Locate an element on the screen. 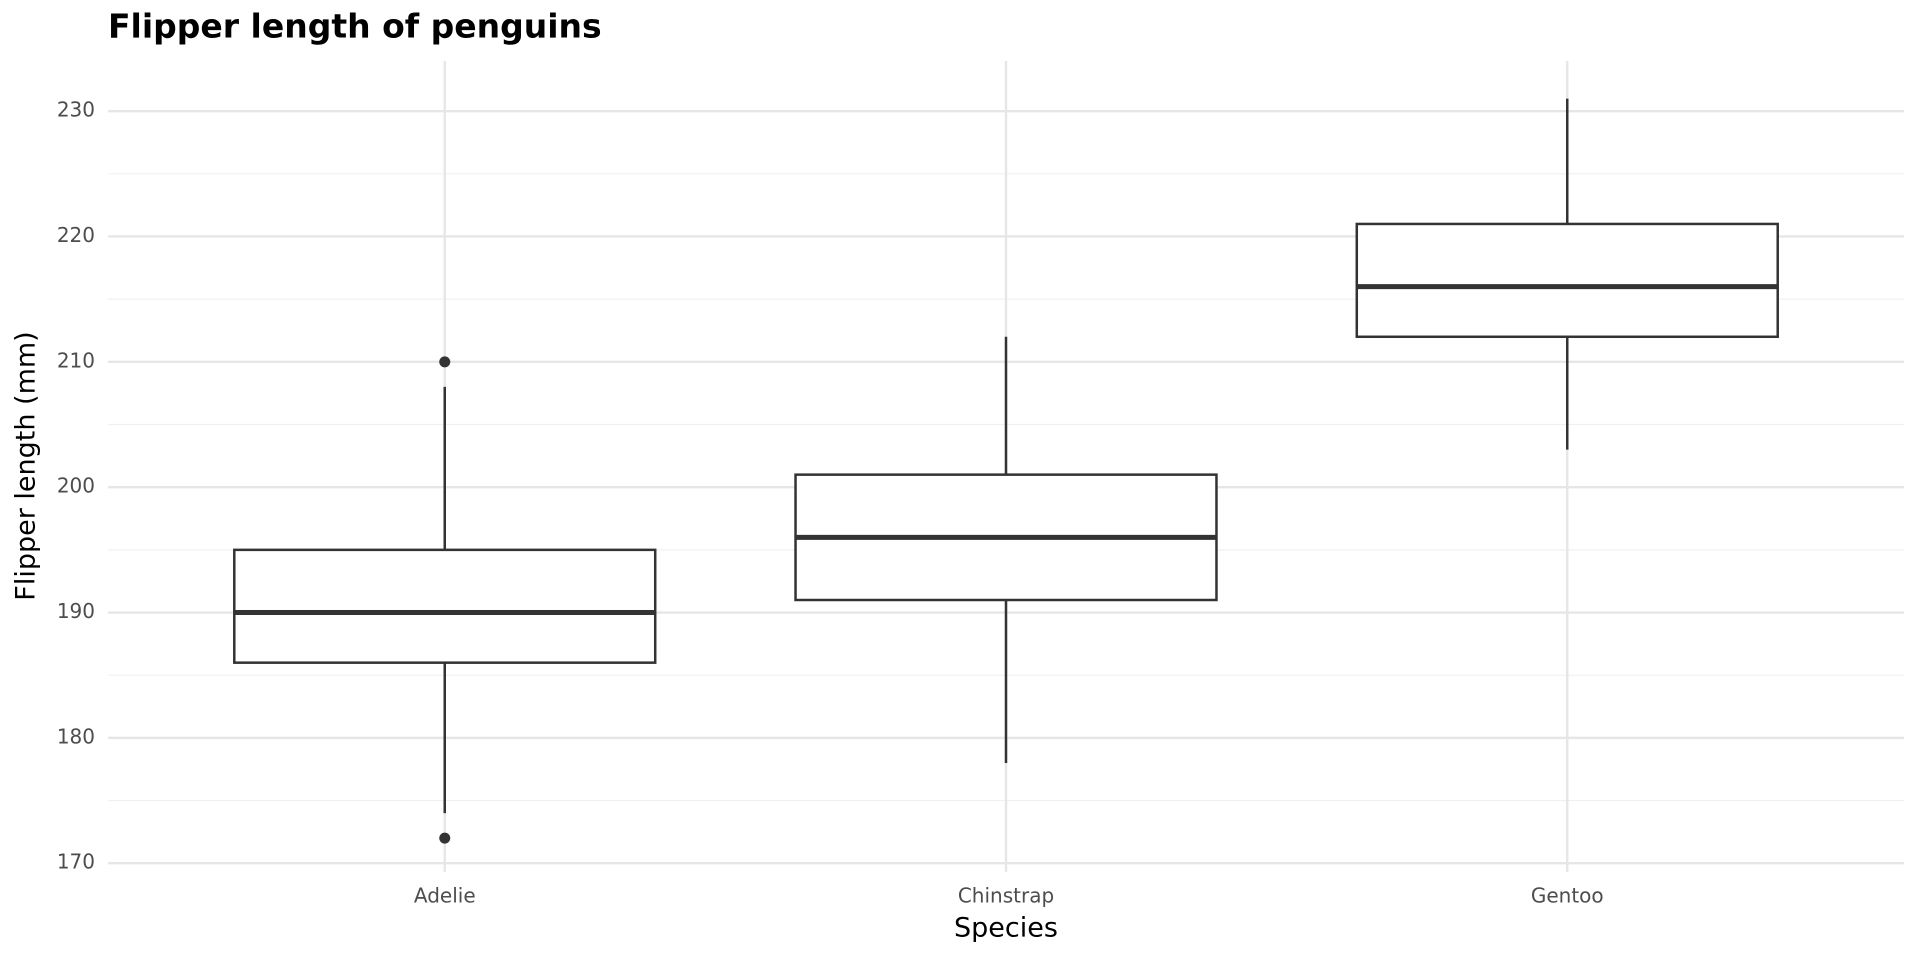 The image size is (1920, 960). y-tick-label: 210 is located at coordinates (76, 360).